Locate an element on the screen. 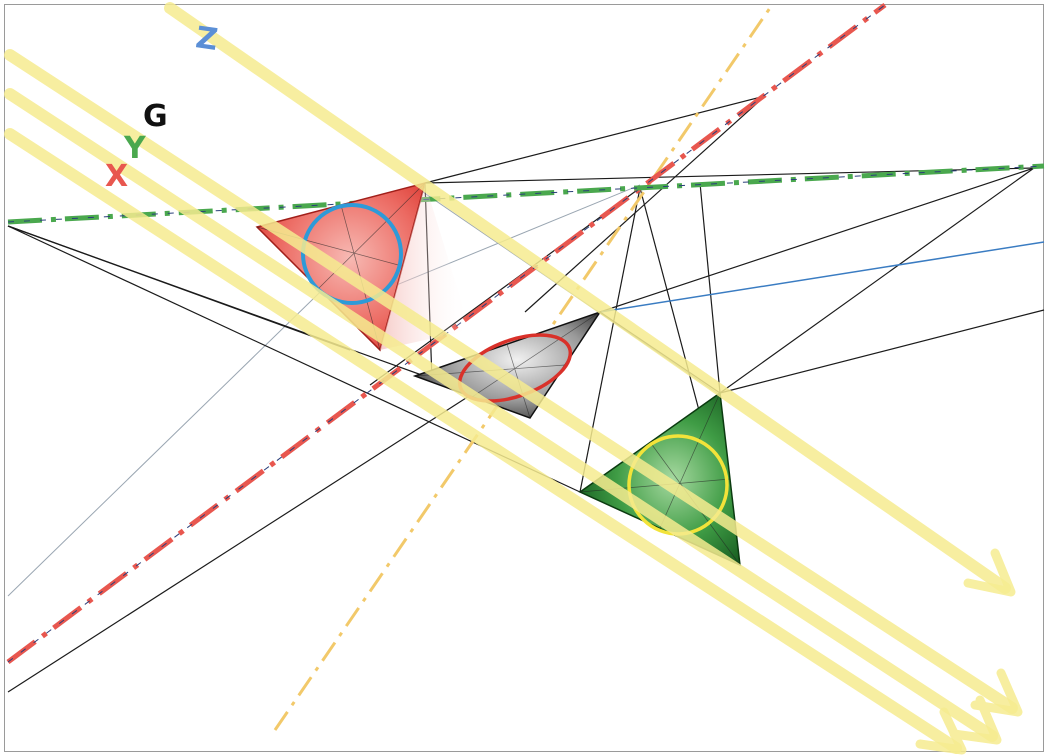  ray-arrowheads is located at coordinates (969, 651).